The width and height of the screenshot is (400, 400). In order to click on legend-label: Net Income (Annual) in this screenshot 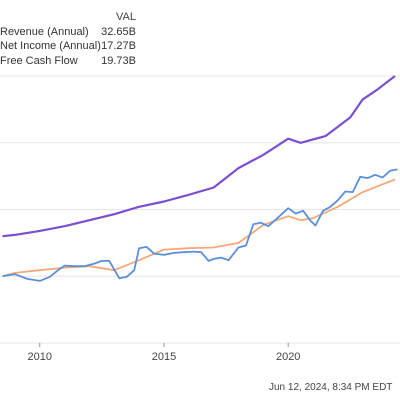, I will do `click(50, 46)`.